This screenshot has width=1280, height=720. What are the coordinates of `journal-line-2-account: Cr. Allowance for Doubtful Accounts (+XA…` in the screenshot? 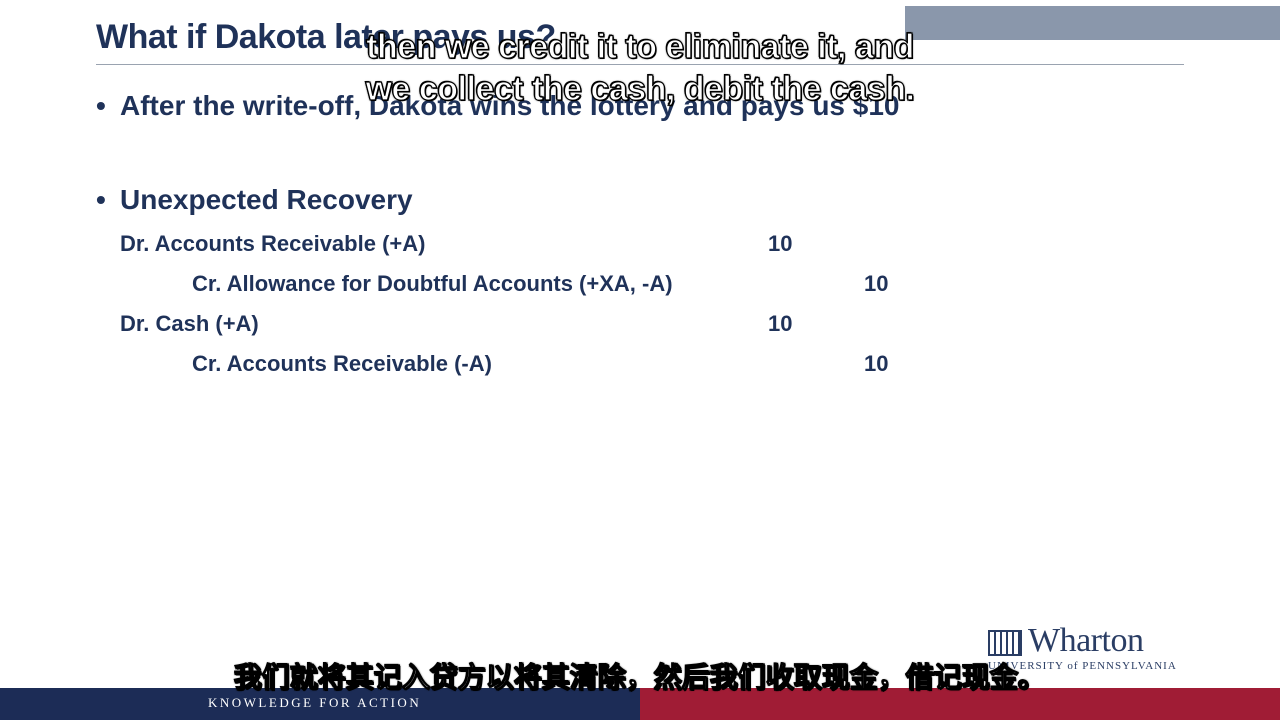 It's located at (432, 283).